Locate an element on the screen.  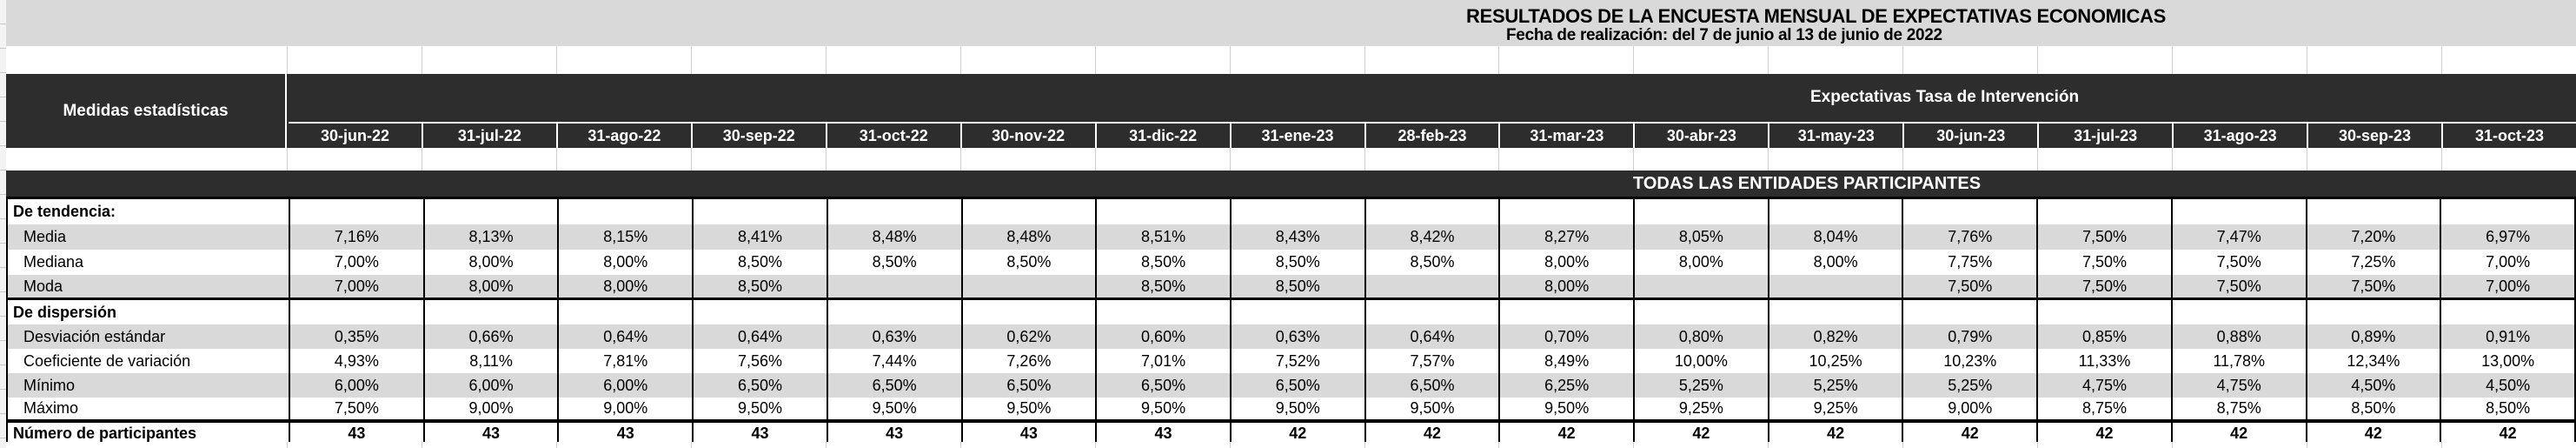
table-cell: 11,78% is located at coordinates (2238, 361).